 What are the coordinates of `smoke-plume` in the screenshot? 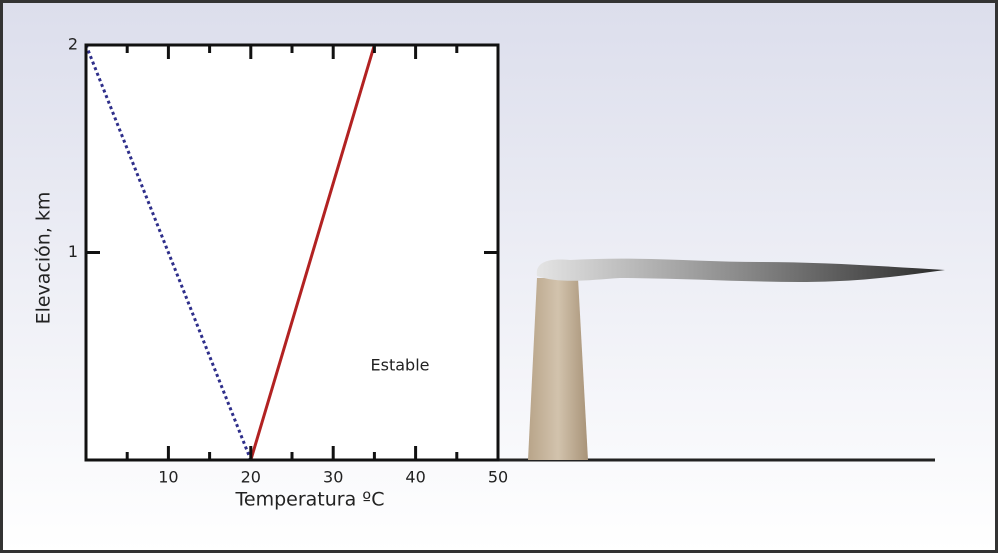 It's located at (740, 270).